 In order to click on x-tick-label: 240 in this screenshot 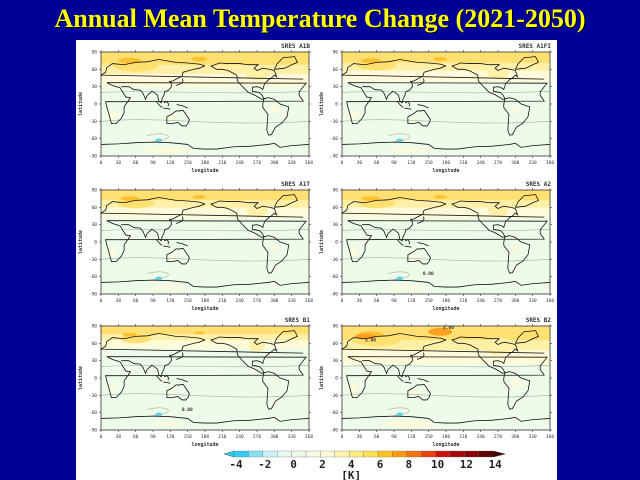, I will do `click(240, 163)`.